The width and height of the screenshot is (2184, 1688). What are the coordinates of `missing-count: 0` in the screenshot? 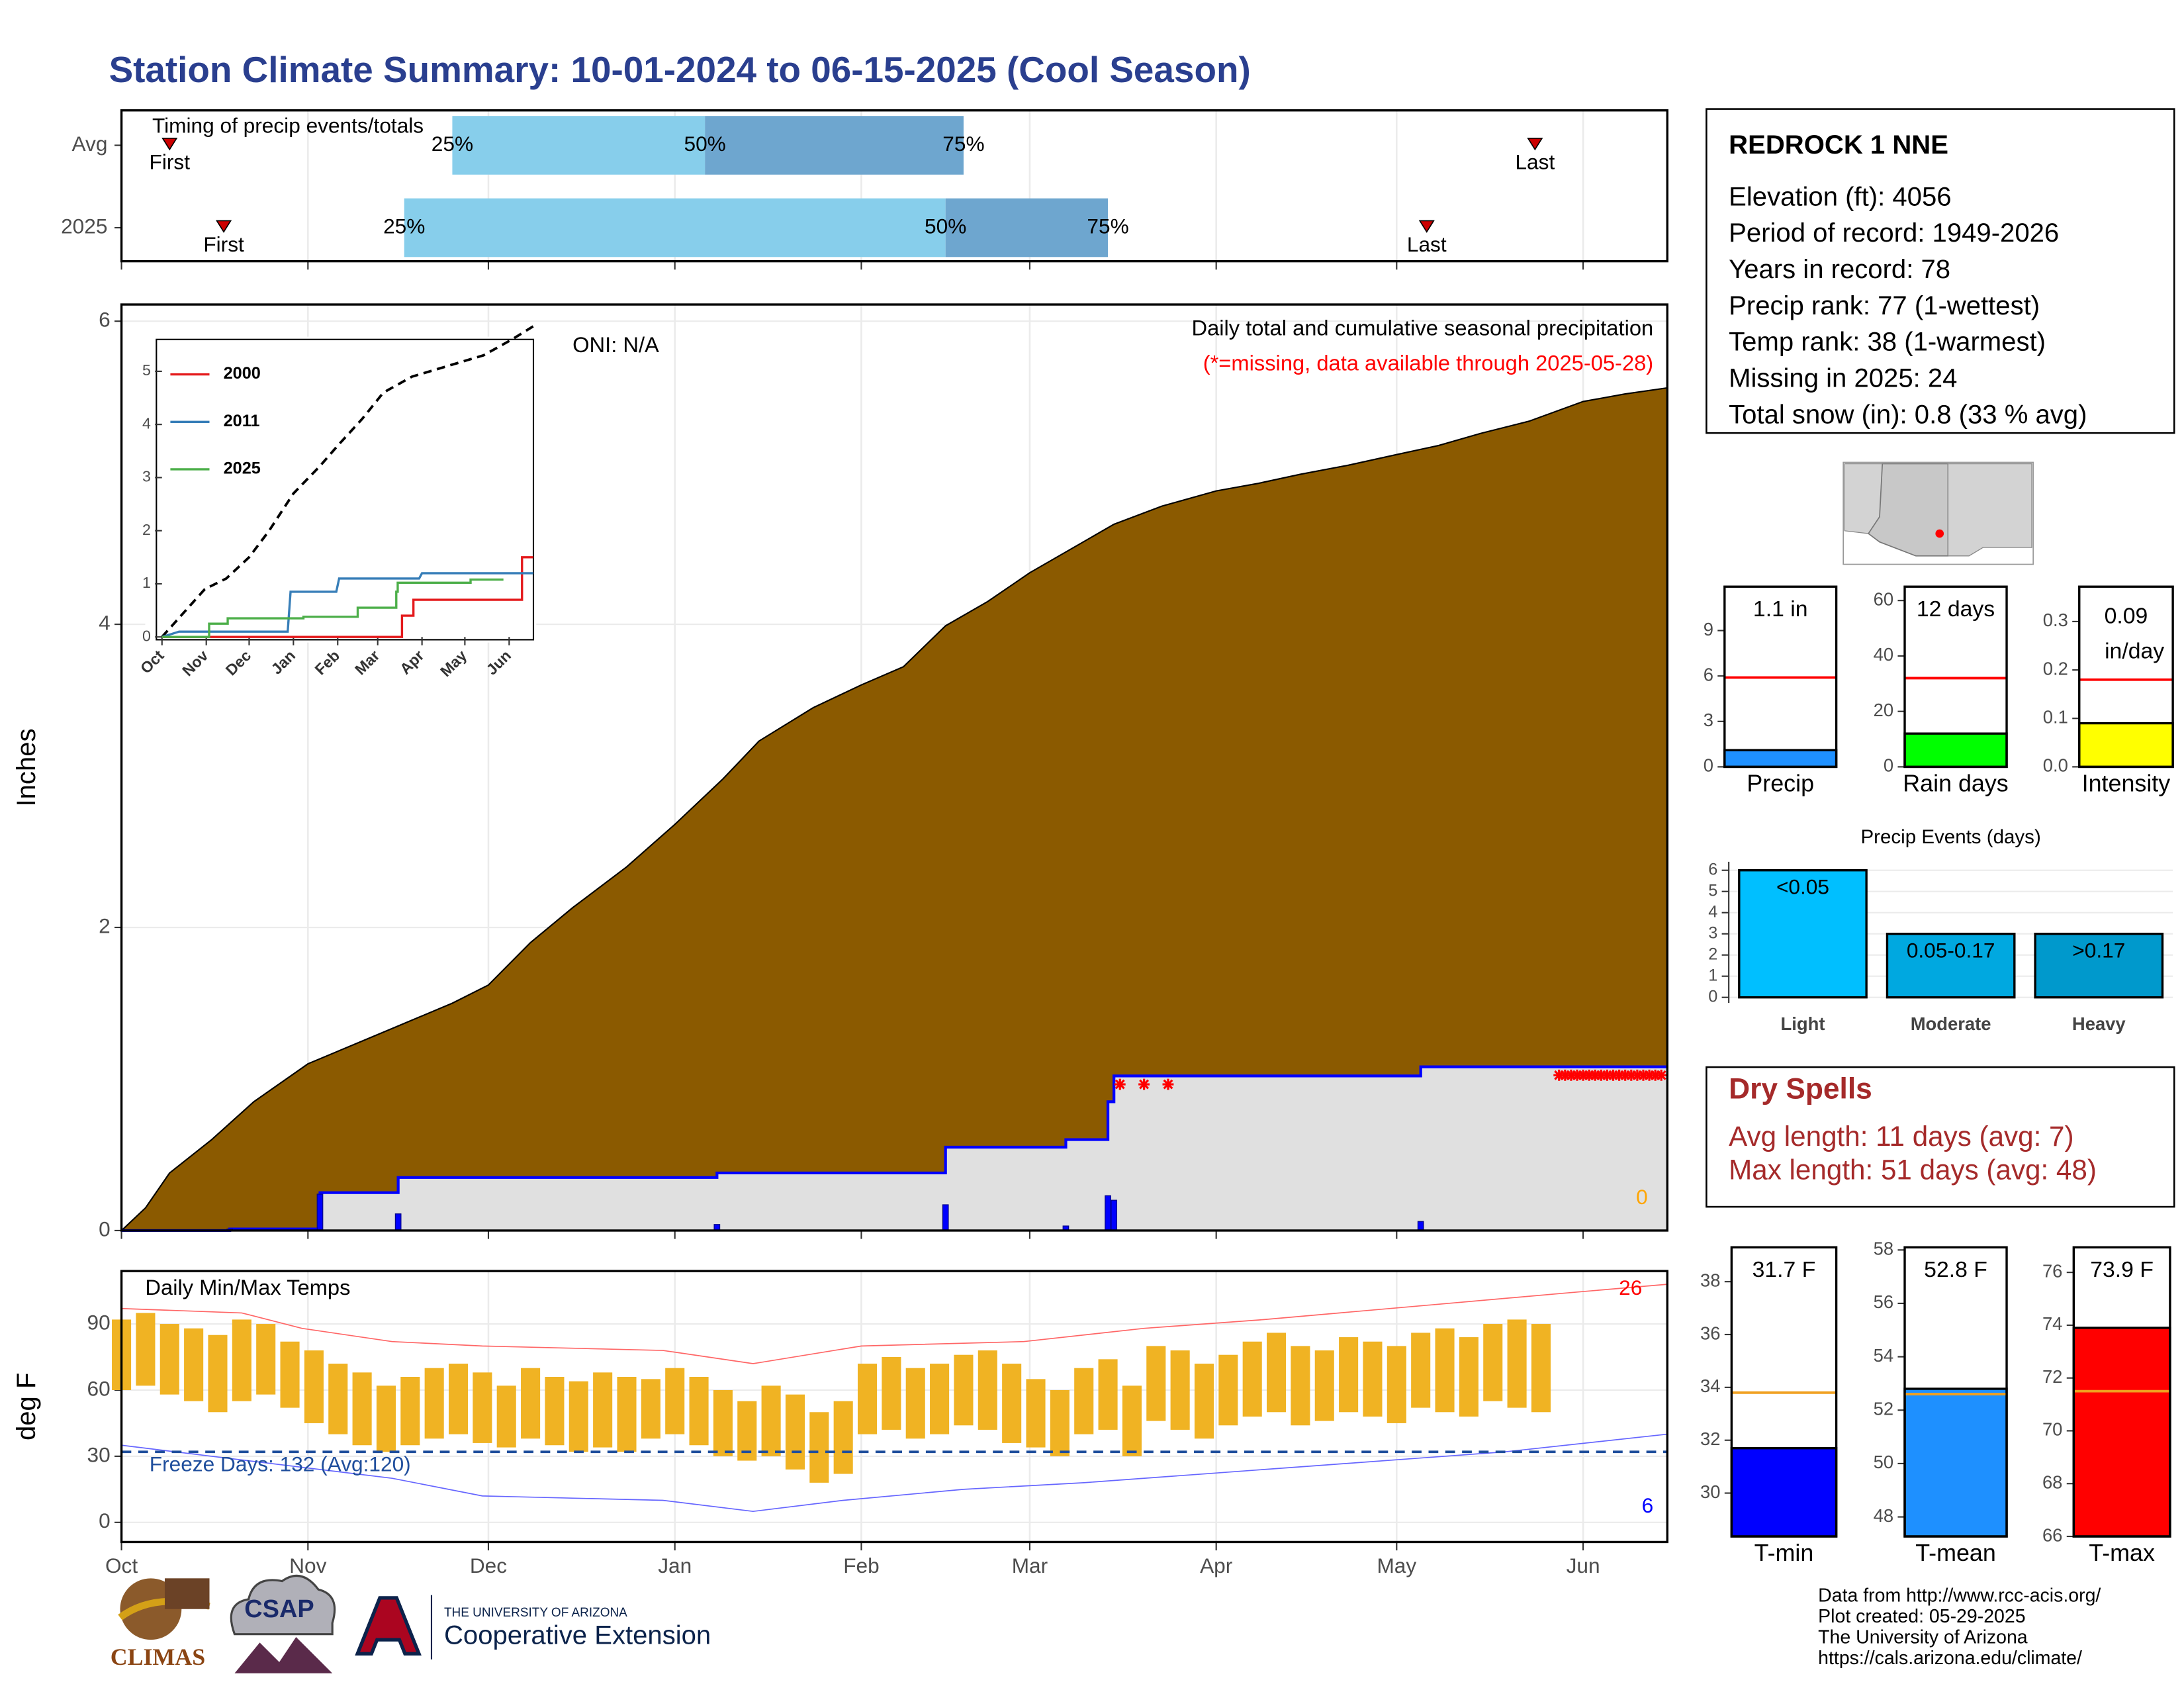 It's located at (1642, 1197).